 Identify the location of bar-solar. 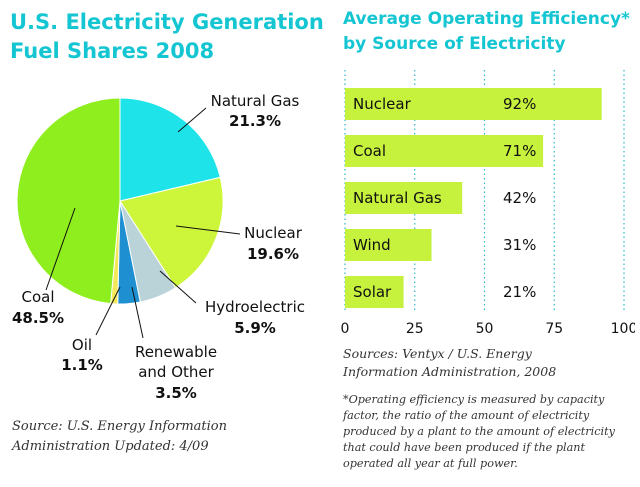
(374, 292).